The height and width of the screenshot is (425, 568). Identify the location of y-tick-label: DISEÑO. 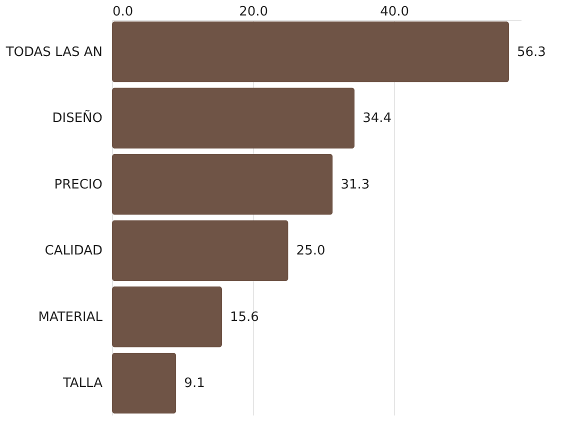
(77, 118).